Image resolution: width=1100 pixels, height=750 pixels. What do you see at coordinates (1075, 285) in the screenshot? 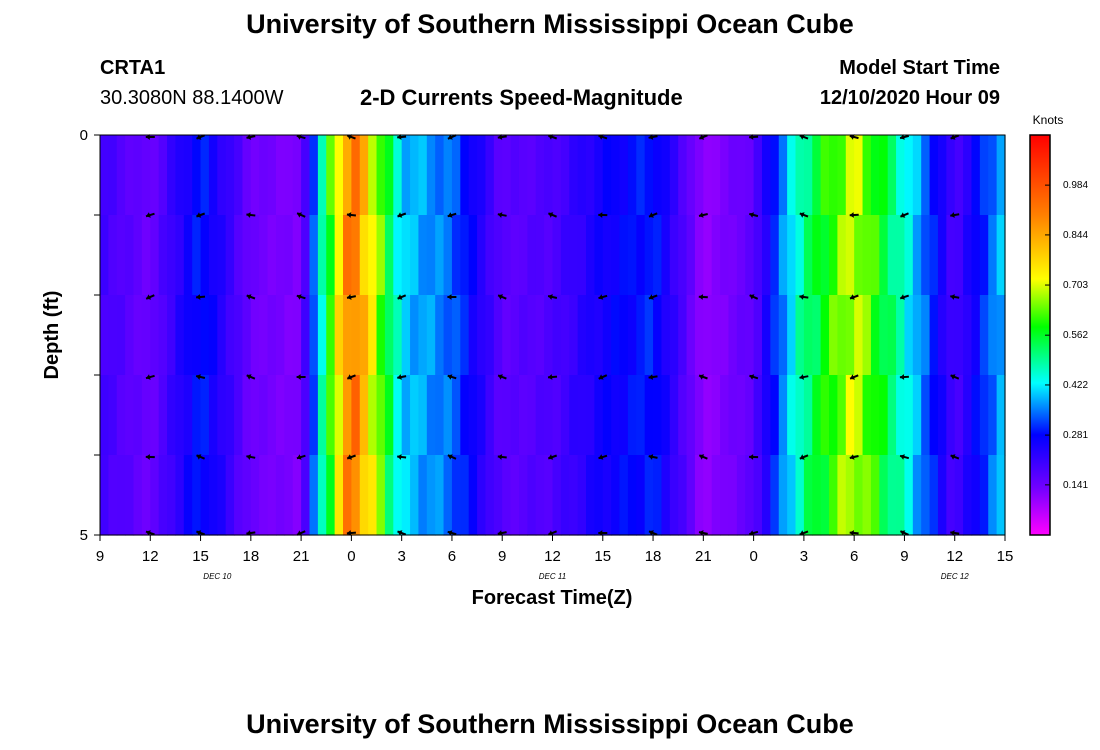
I see `colorbar-tick-label: 0.703` at bounding box center [1075, 285].